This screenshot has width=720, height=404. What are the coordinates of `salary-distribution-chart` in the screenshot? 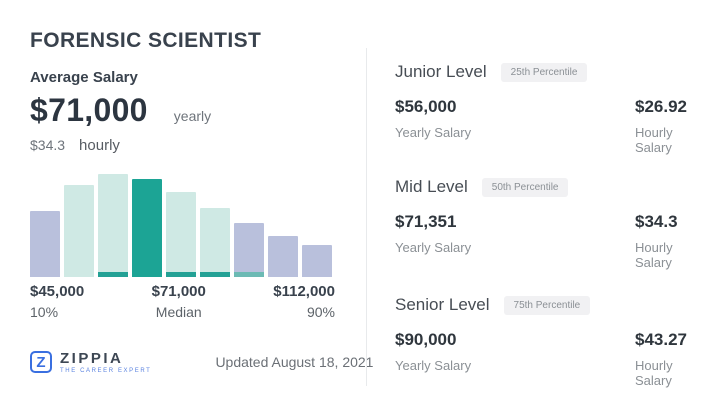 It's located at (181, 225).